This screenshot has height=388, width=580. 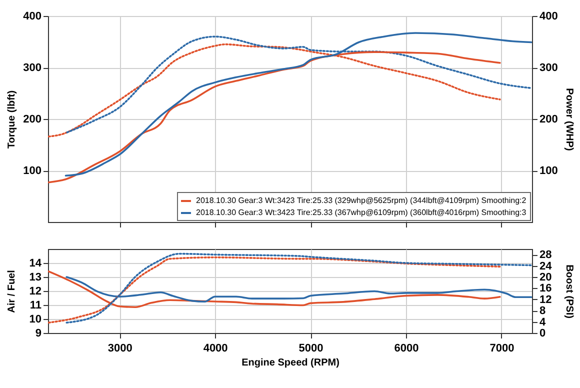 What do you see at coordinates (546, 255) in the screenshot?
I see `y2-tick-label: 28` at bounding box center [546, 255].